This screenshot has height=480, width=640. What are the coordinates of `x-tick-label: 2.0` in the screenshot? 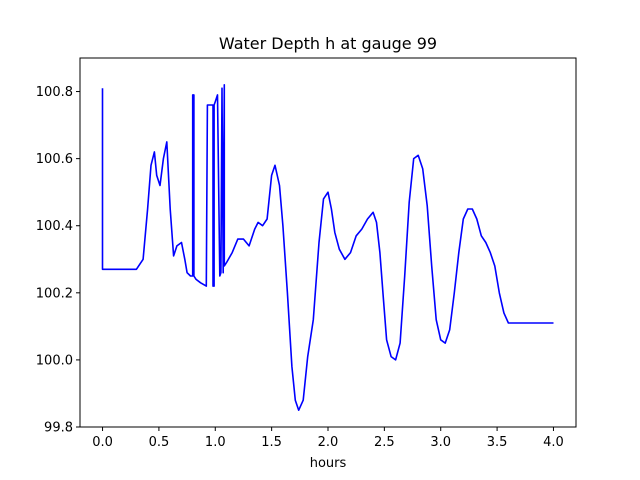 It's located at (328, 442).